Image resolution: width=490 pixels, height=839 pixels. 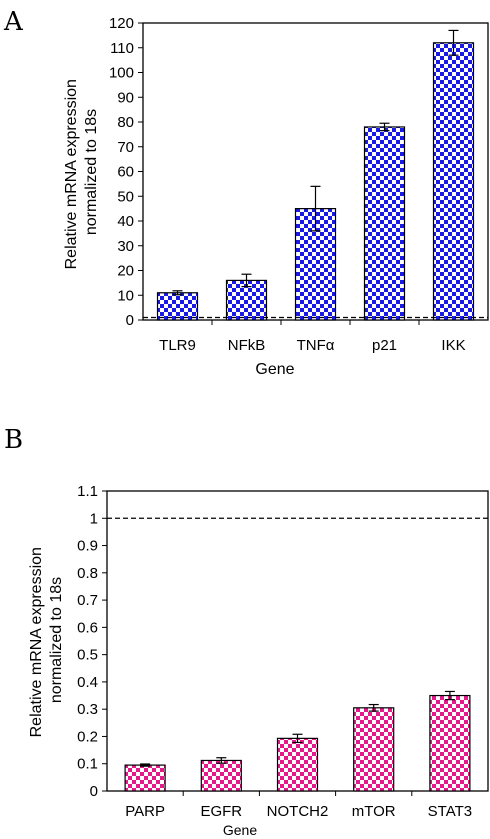 I want to click on y-tick-label: 30, so click(x=125, y=246).